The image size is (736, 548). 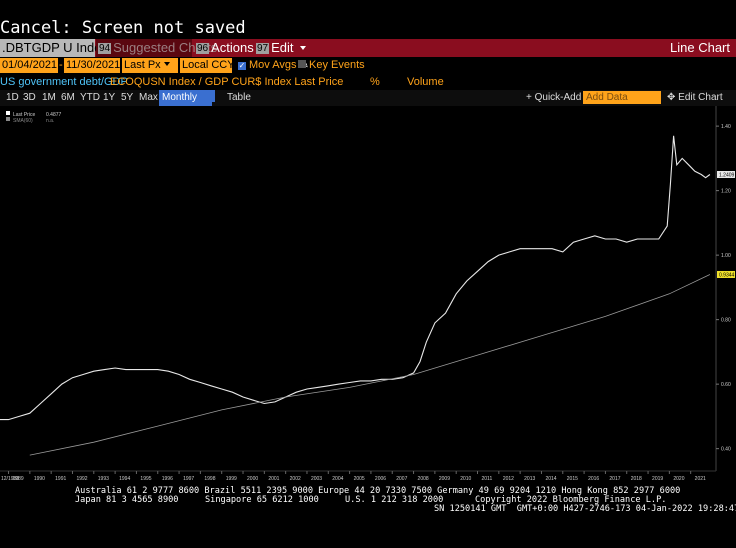 I want to click on x-tick-label: 2004, so click(x=337, y=479).